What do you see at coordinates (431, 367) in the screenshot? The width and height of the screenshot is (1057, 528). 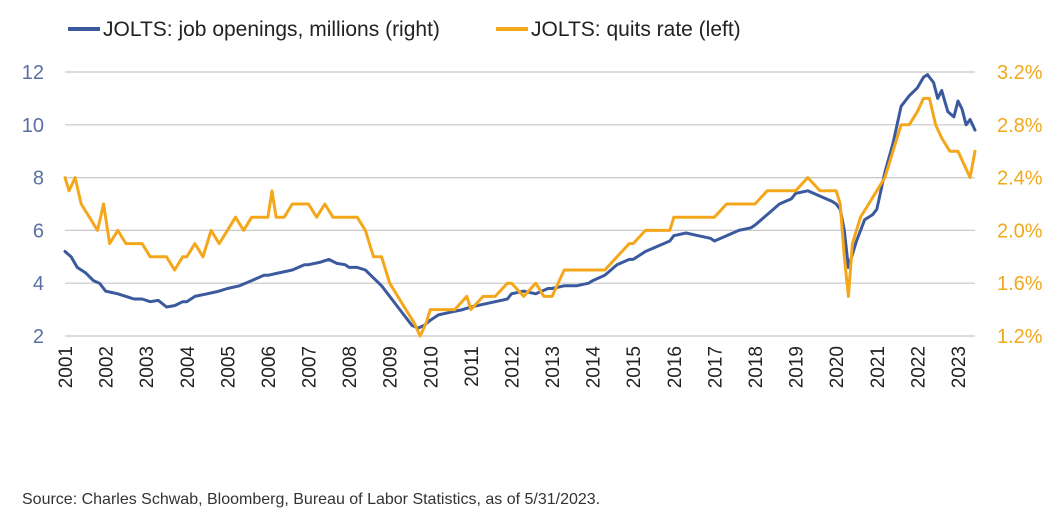 I see `x-tick-label: 2010` at bounding box center [431, 367].